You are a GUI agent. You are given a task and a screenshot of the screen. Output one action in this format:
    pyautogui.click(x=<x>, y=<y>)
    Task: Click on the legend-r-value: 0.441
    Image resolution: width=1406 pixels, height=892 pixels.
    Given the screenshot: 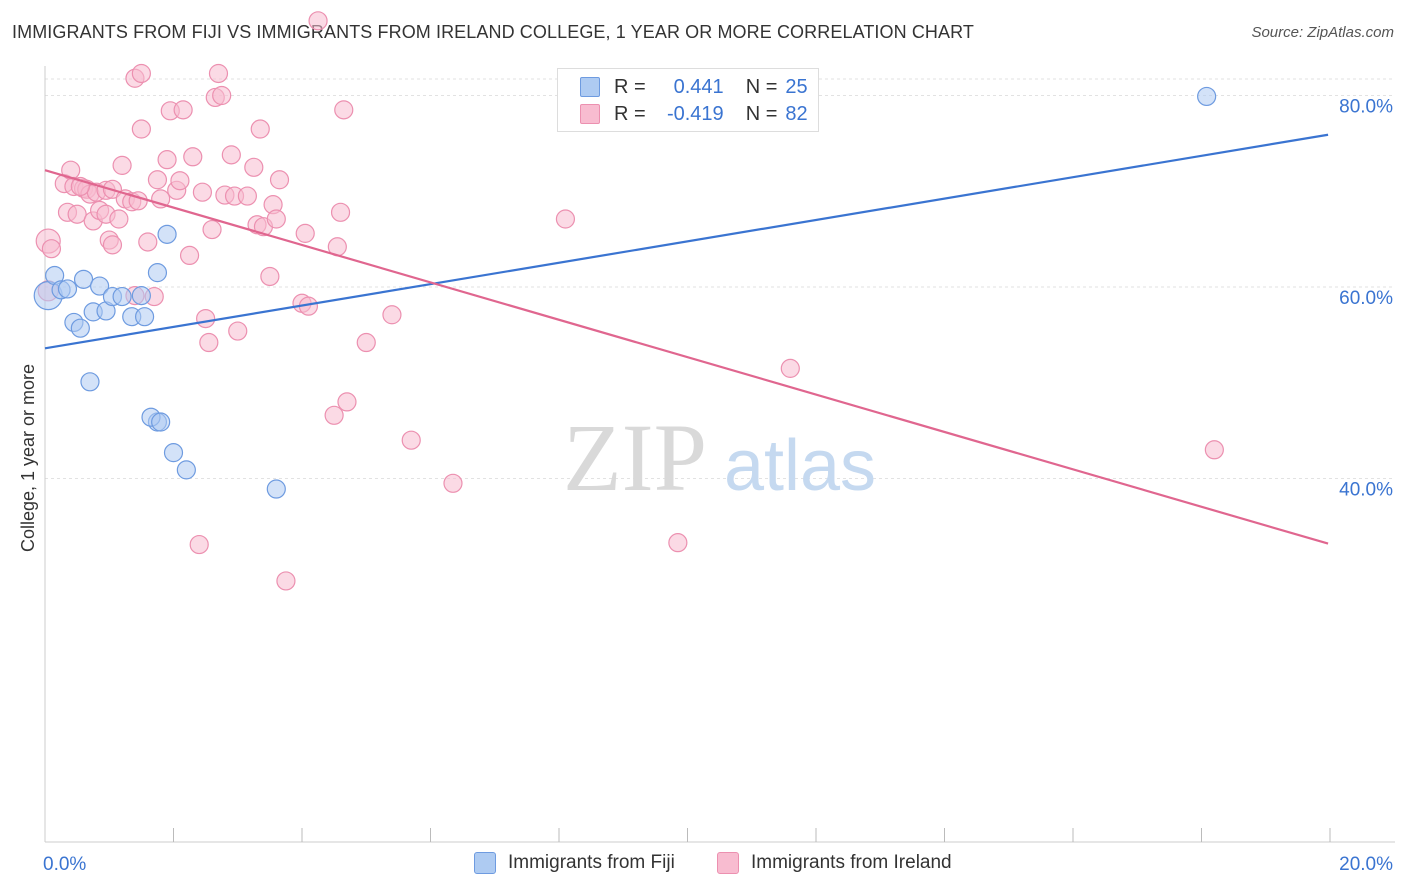 What is the action you would take?
    pyautogui.click(x=698, y=86)
    